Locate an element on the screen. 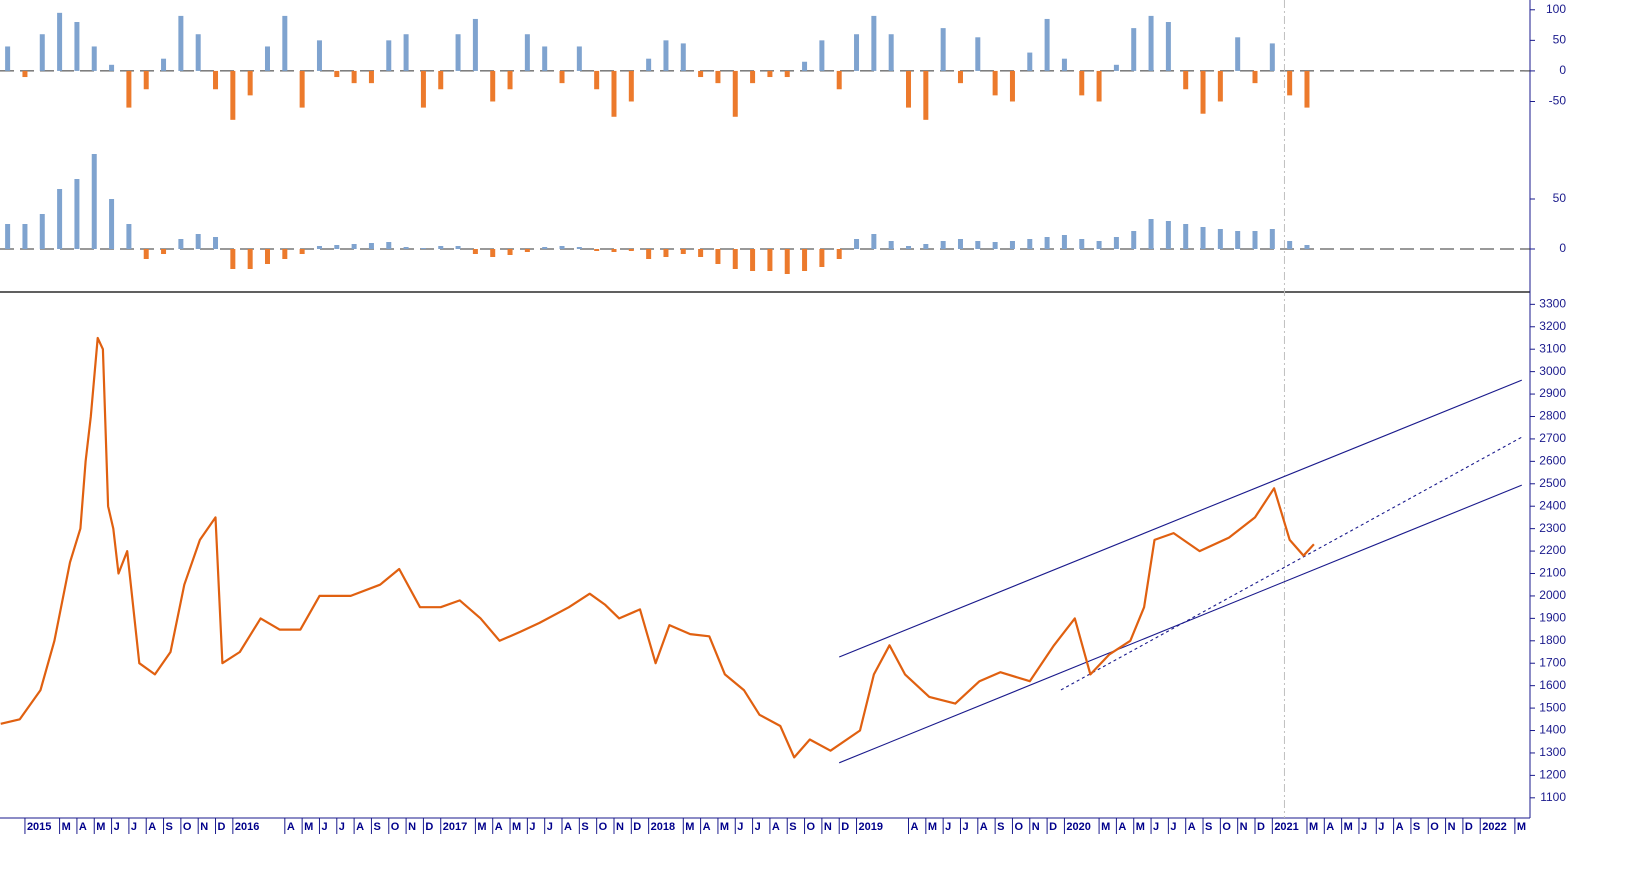 This screenshot has width=1650, height=873. x-tick-label: 2016 is located at coordinates (247, 827).